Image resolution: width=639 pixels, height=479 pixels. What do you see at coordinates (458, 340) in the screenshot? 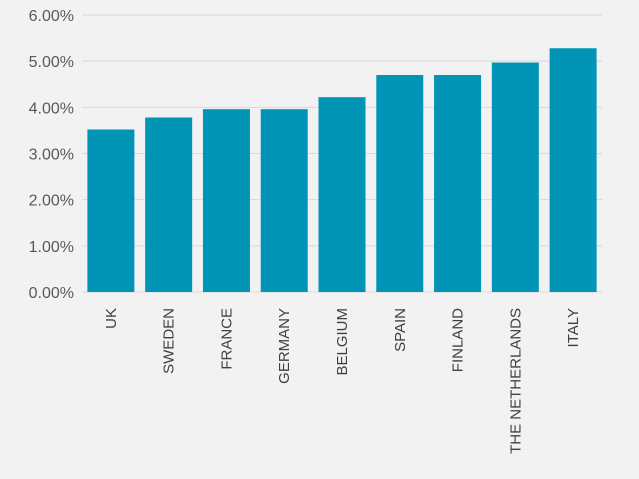
I see `x-tick-label: FINLAND` at bounding box center [458, 340].